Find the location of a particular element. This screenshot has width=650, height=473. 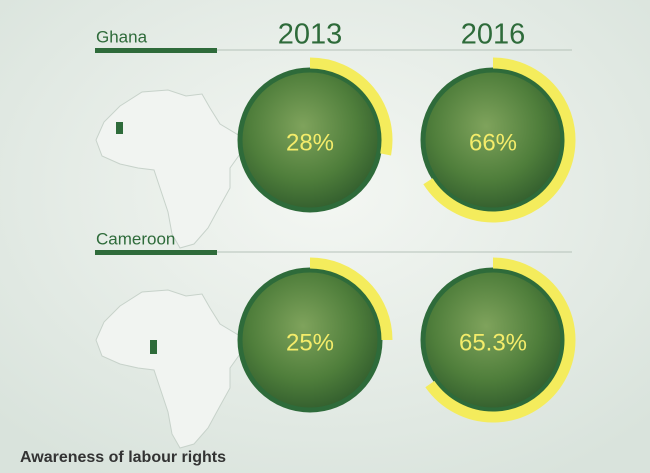

country-label: Ghana is located at coordinates (122, 36).